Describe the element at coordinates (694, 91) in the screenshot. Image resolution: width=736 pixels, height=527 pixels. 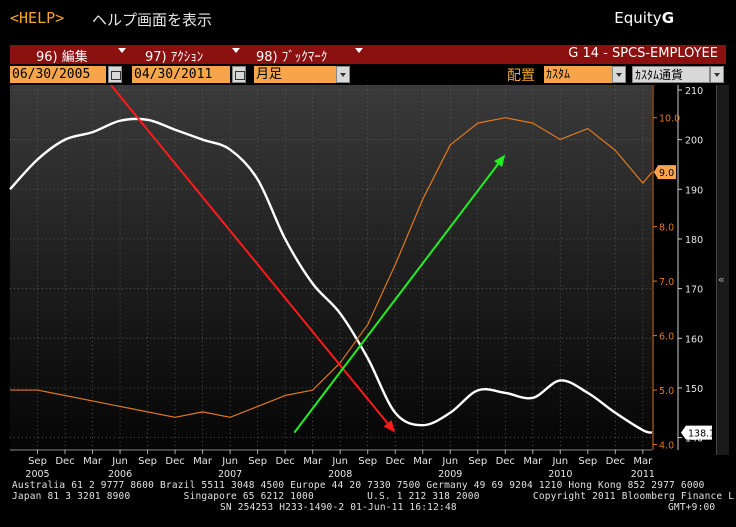
I see `right-axis-tick-label: 210` at that location.